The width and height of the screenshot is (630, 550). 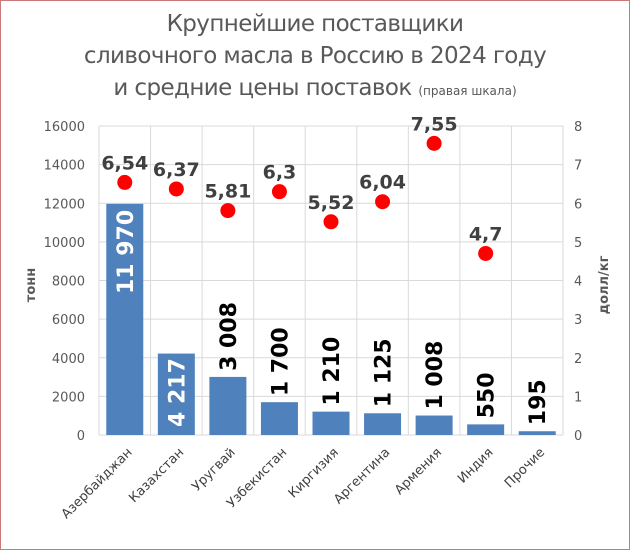 I want to click on title-note: (правая шкала), so click(x=467, y=91).